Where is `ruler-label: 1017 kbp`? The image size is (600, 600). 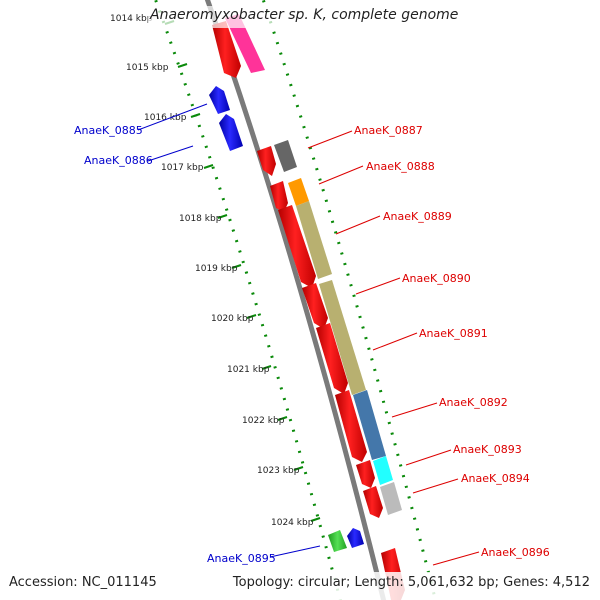
ruler-label: 1017 kbp is located at coordinates (182, 168).